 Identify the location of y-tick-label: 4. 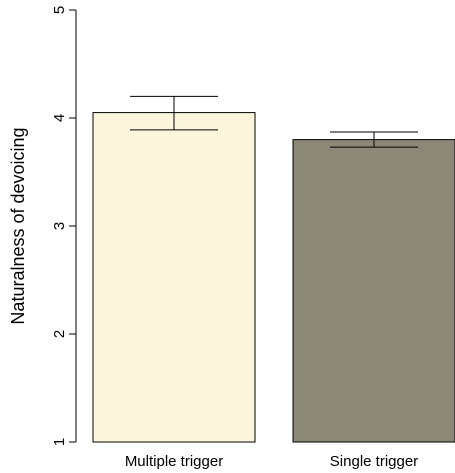
(59, 118).